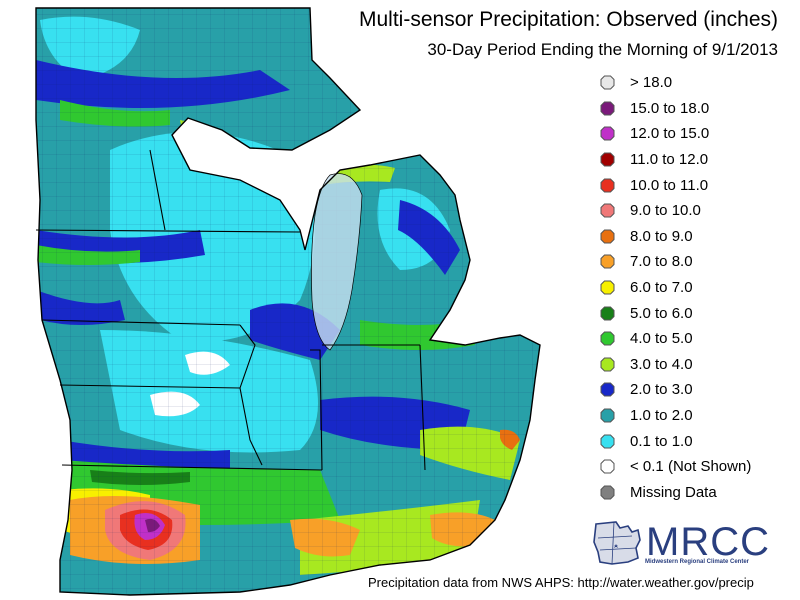  I want to click on mrcc-logo: MRCC Midwestern Regional Climate Center, so click(682, 543).